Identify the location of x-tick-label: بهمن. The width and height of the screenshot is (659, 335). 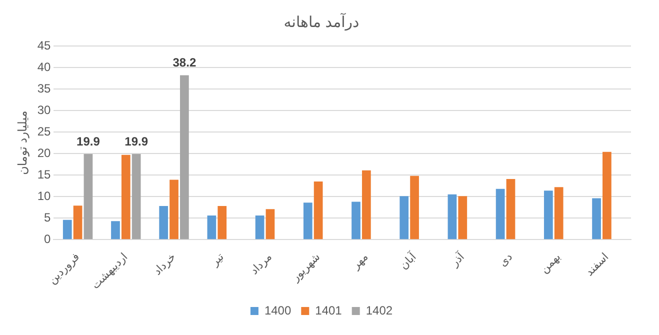
(551, 263).